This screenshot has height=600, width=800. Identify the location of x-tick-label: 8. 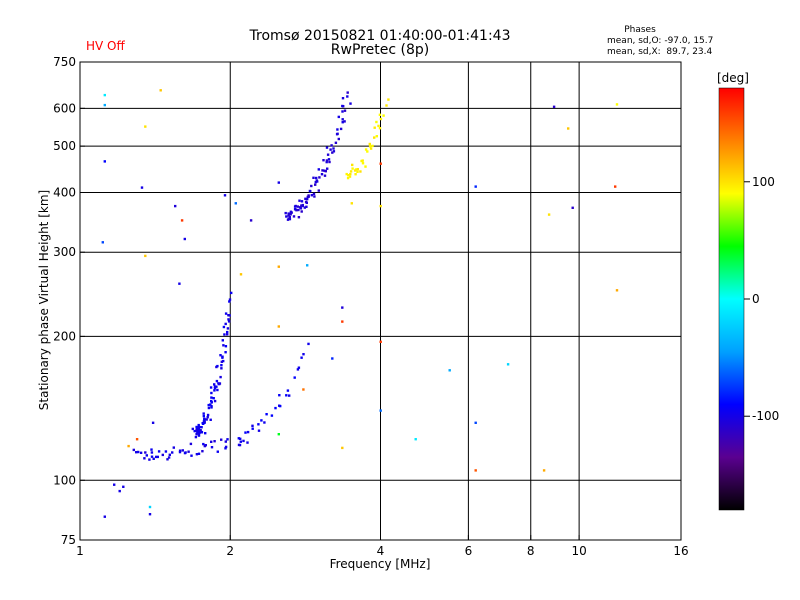
(531, 551).